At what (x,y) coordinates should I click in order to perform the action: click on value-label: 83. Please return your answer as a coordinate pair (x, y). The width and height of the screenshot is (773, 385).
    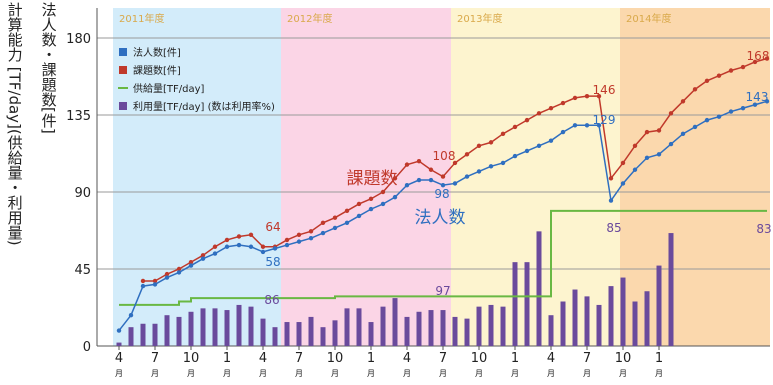
    Looking at the image, I should click on (763, 229).